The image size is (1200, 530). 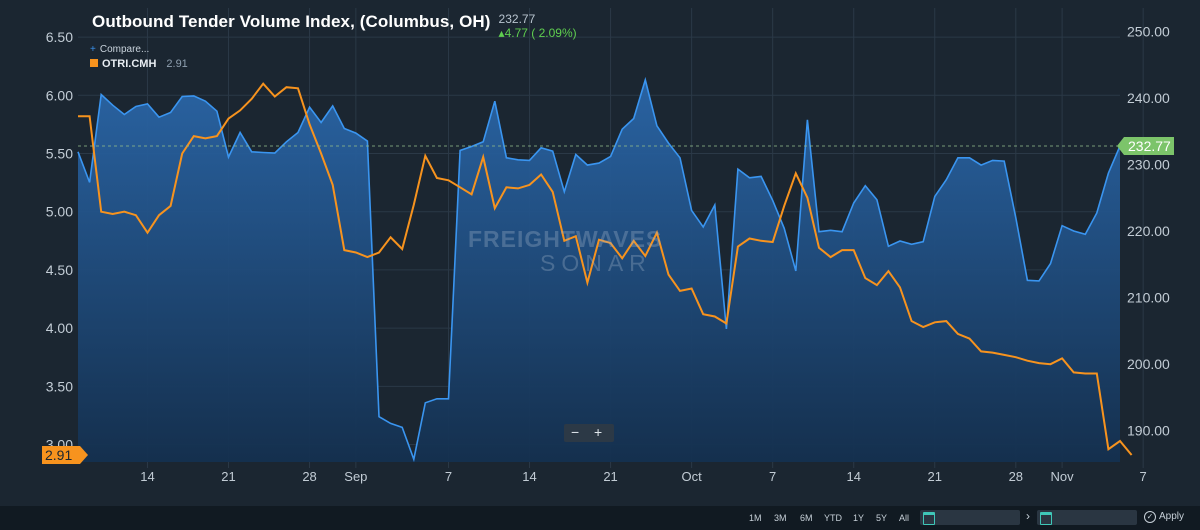 I want to click on left-value-tag-text: 2.91, so click(x=58, y=455).